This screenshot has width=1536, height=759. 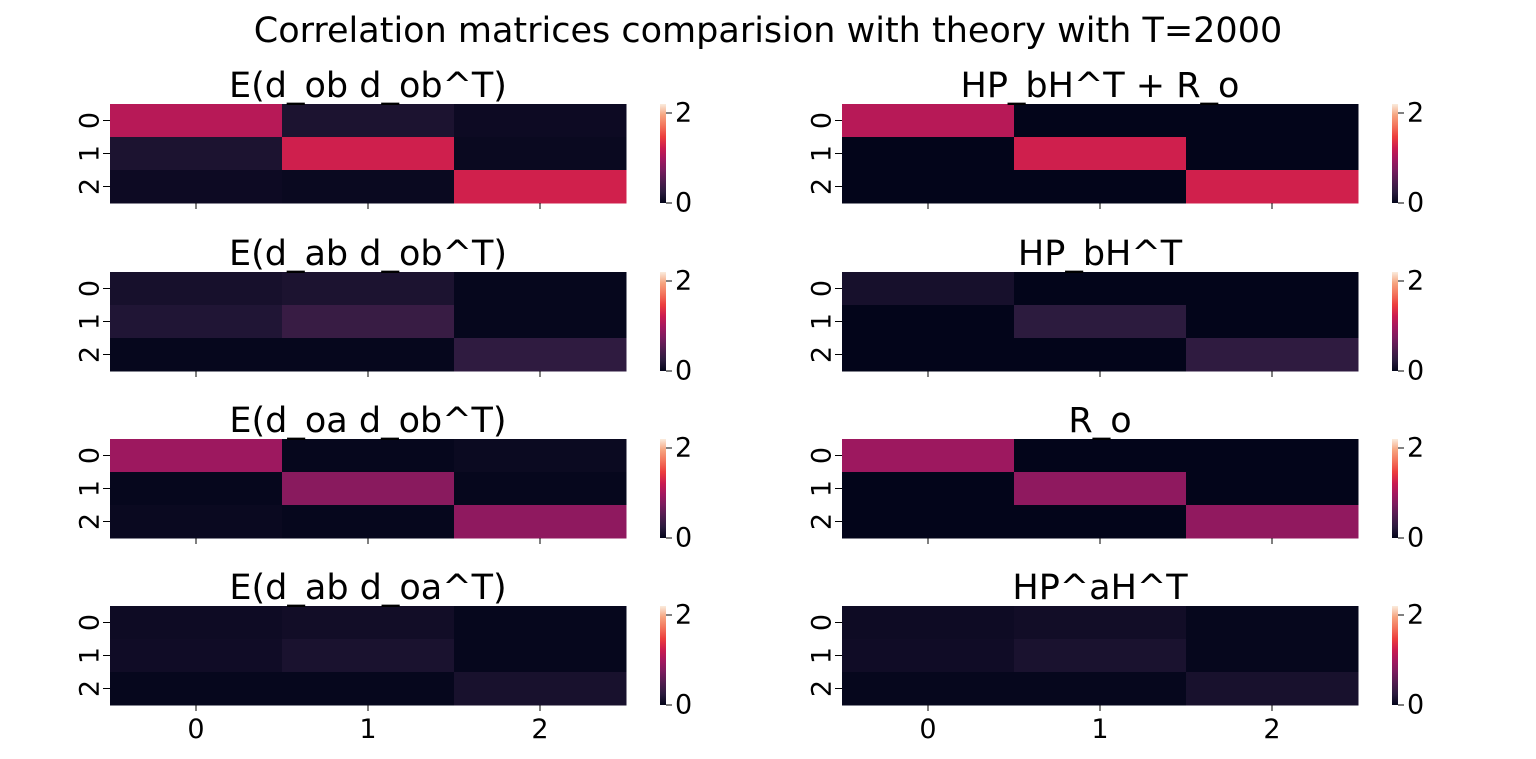 What do you see at coordinates (368, 254) in the screenshot?
I see `panel-title: E(d_ab d_ob^T)` at bounding box center [368, 254].